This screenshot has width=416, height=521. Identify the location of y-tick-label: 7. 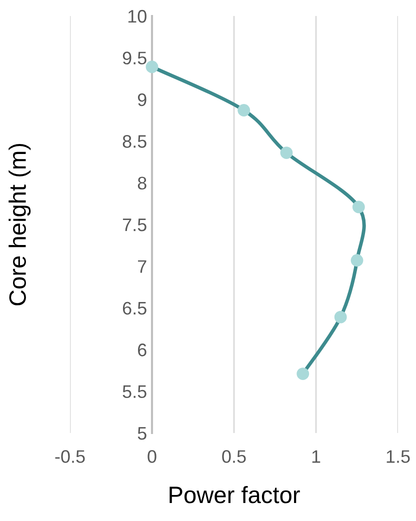
(142, 266).